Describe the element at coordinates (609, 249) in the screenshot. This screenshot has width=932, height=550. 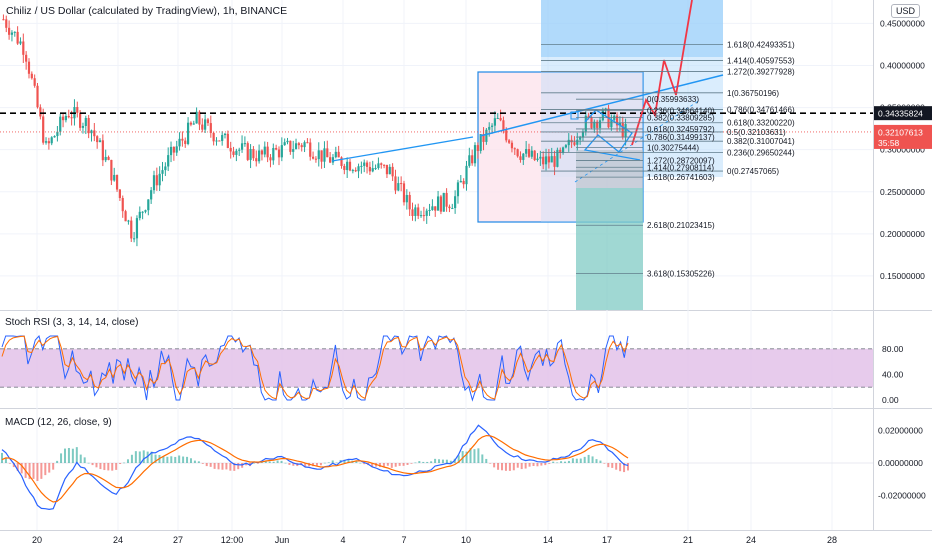
I see `stop-zone` at that location.